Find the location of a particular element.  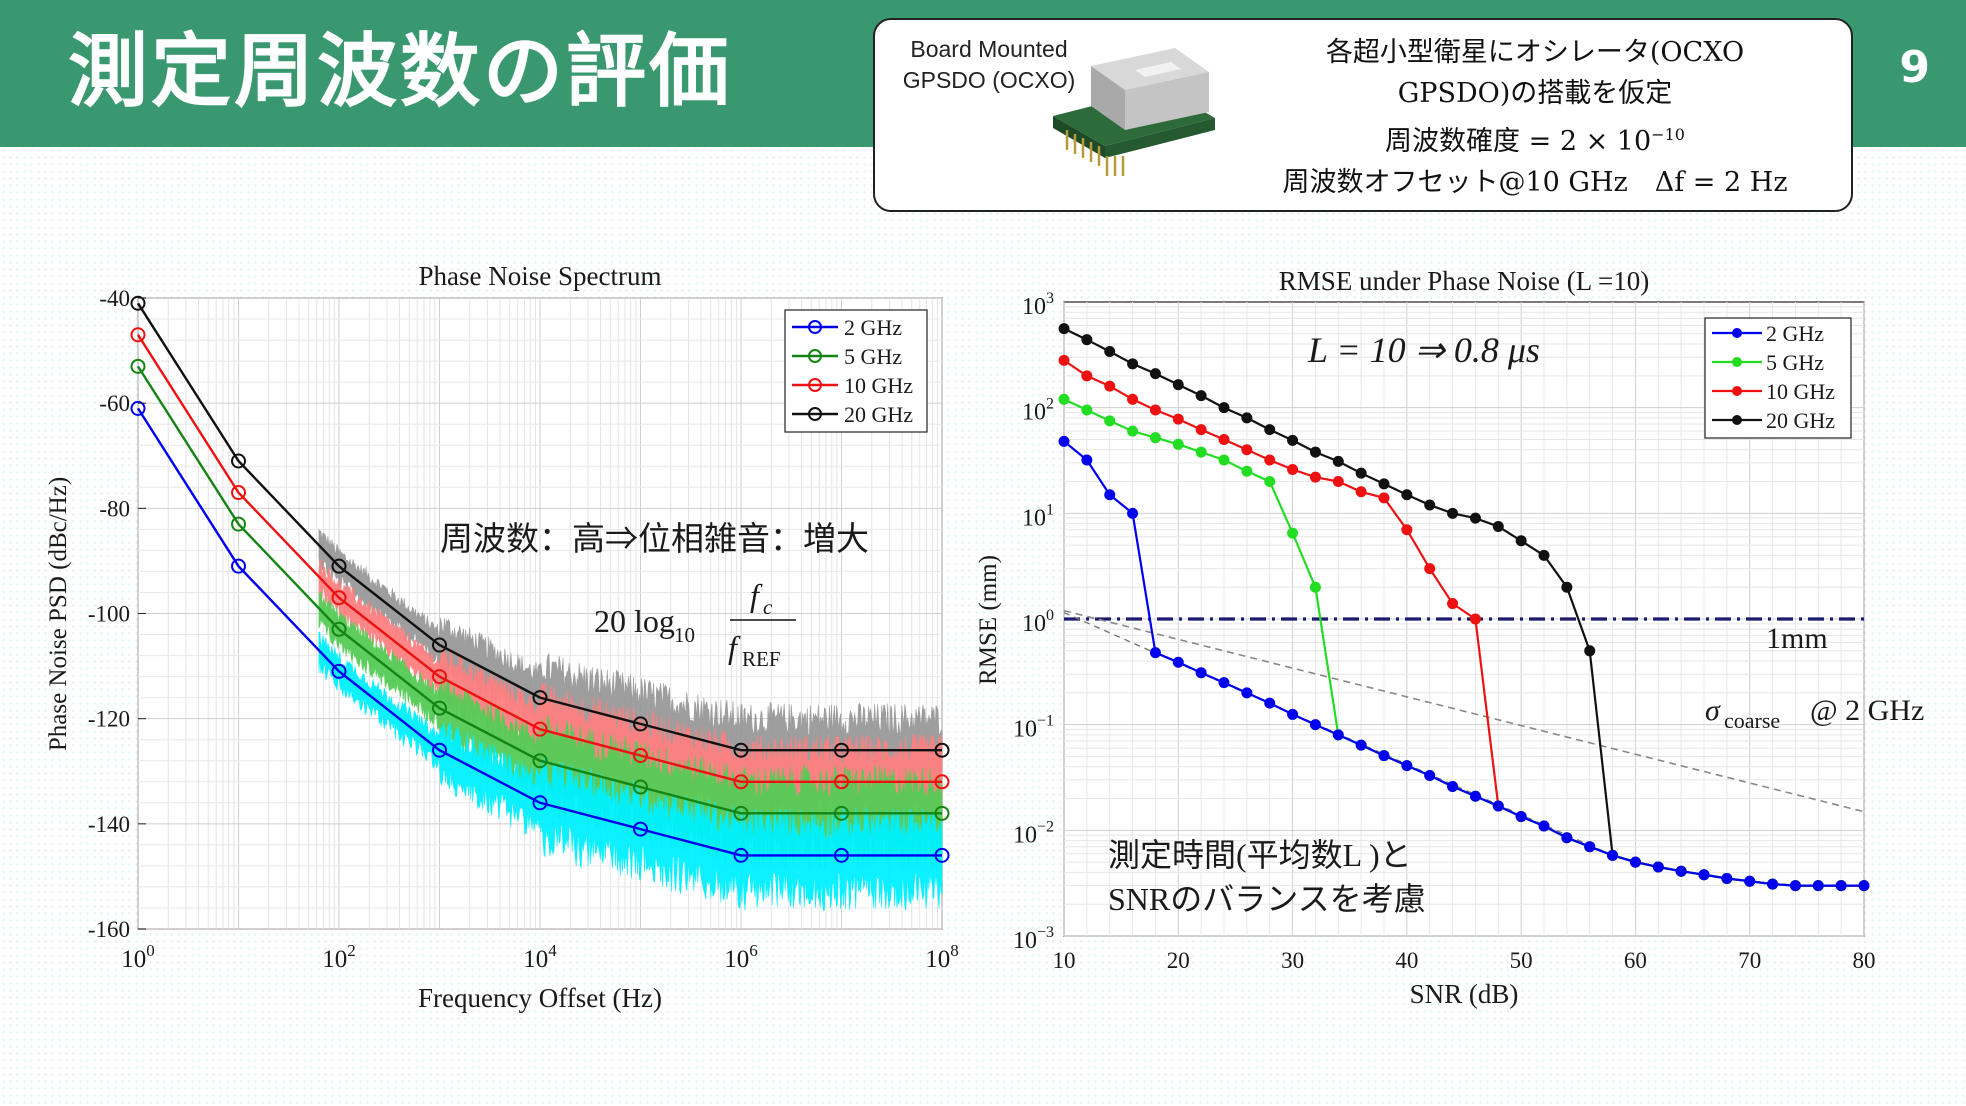

slide-title: 測定周波数の評価 is located at coordinates (400, 71).